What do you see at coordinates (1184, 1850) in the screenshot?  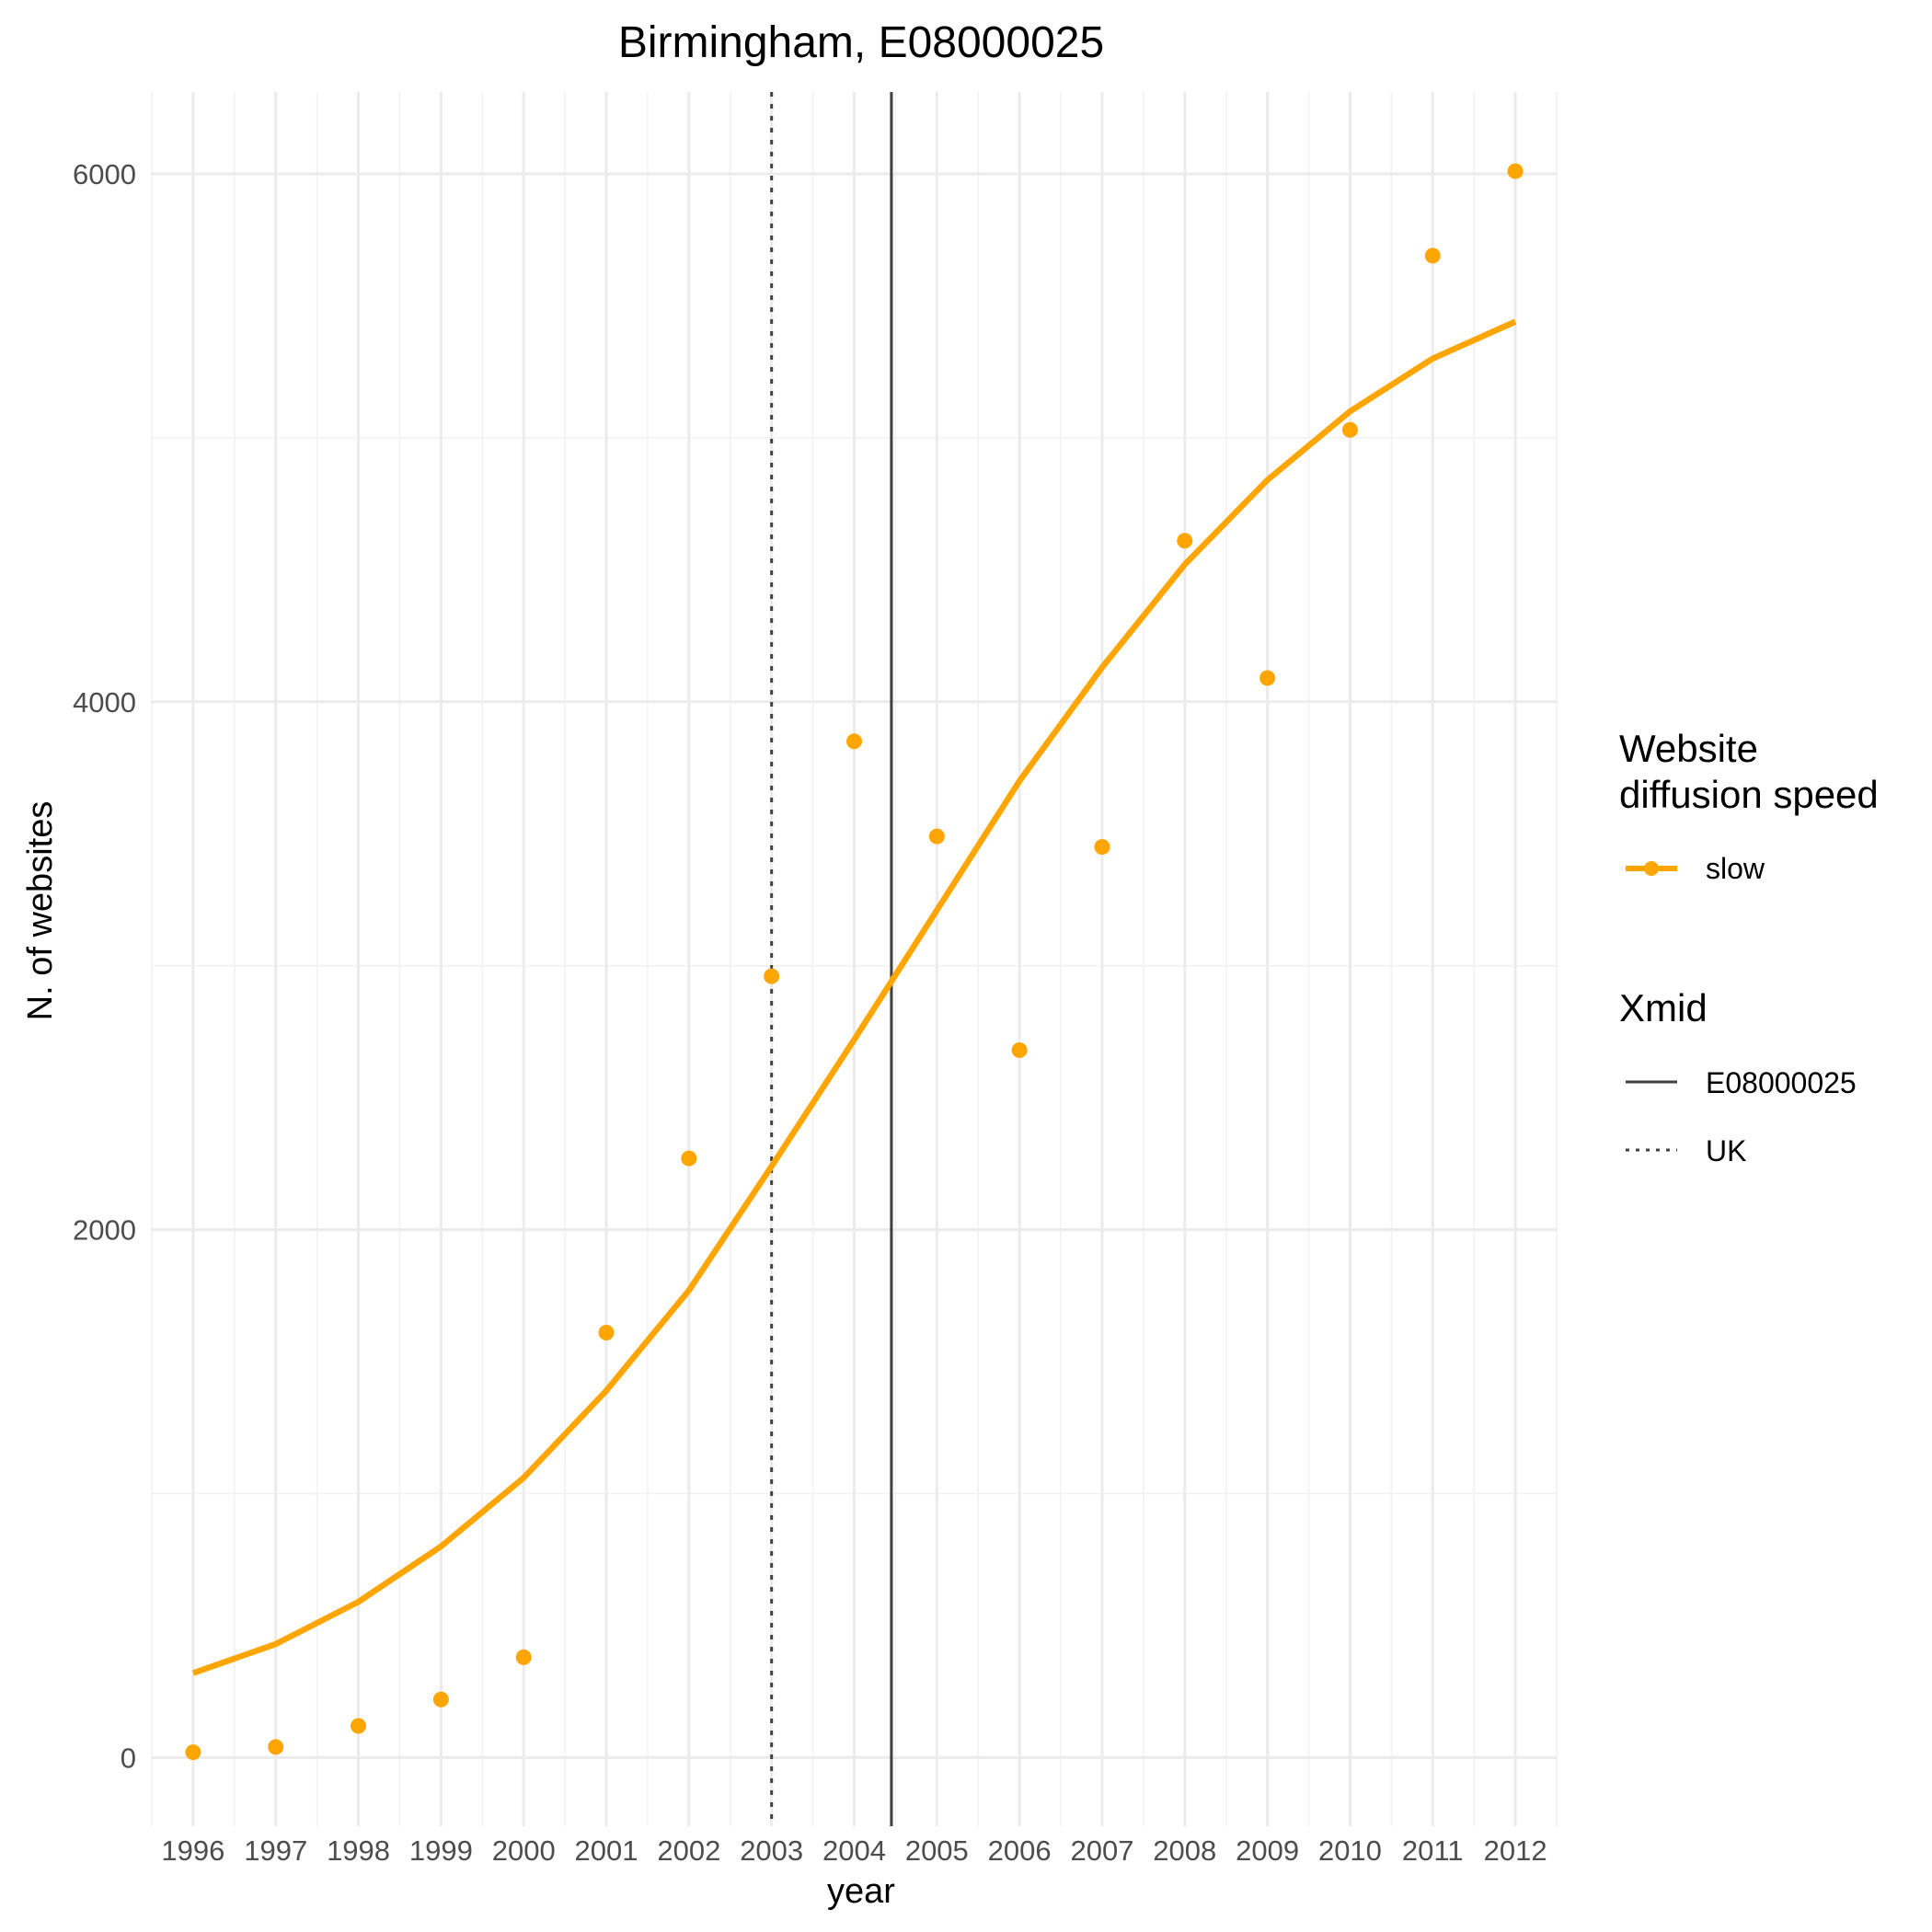 I see `x-tick-label: 2008` at bounding box center [1184, 1850].